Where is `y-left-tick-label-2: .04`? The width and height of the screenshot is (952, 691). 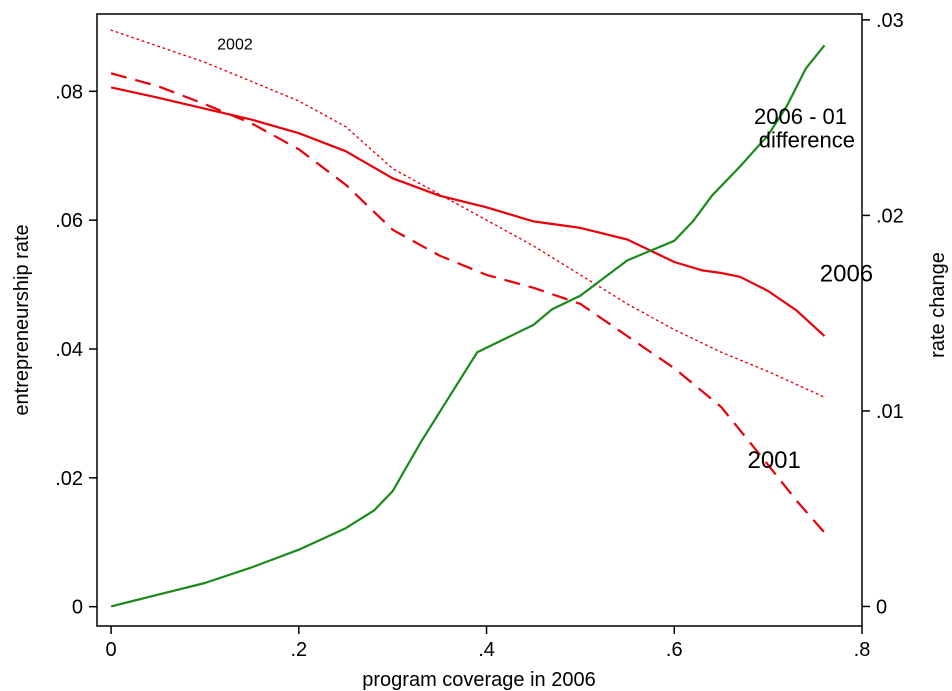 y-left-tick-label-2: .04 is located at coordinates (69, 350).